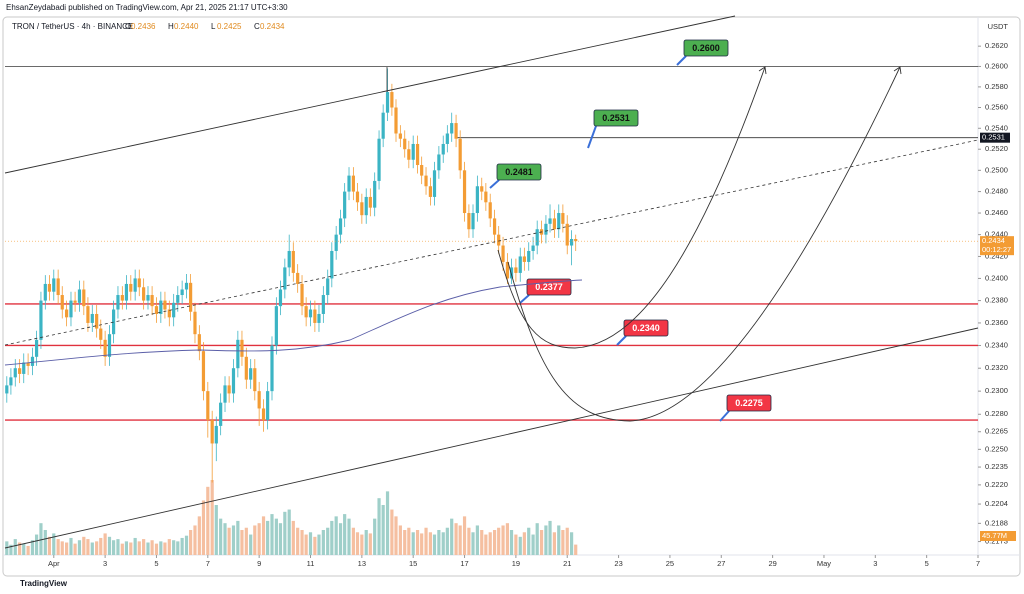 The height and width of the screenshot is (594, 1024). Describe the element at coordinates (259, 563) in the screenshot. I see `x-tick-label: 9` at that location.